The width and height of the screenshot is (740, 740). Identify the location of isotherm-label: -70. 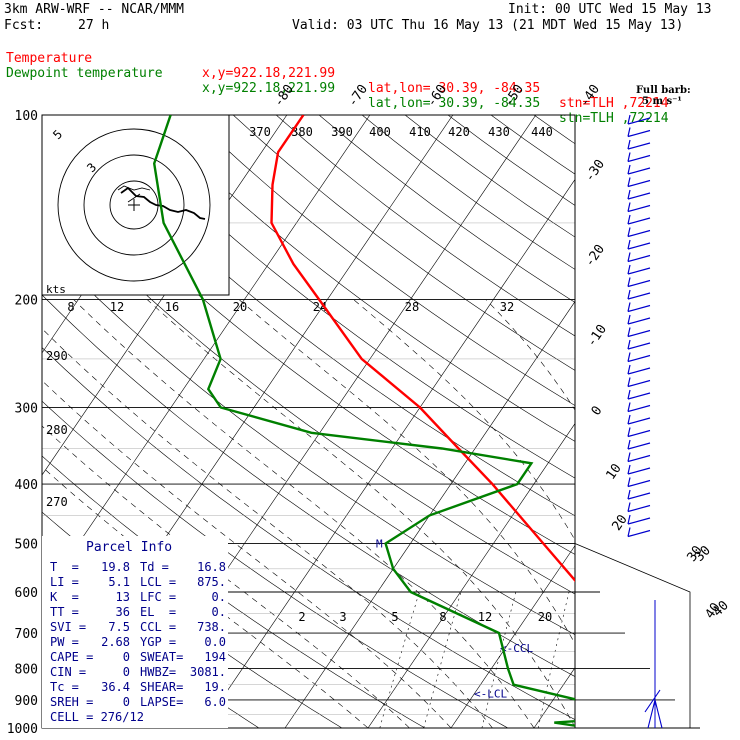
(358, 96).